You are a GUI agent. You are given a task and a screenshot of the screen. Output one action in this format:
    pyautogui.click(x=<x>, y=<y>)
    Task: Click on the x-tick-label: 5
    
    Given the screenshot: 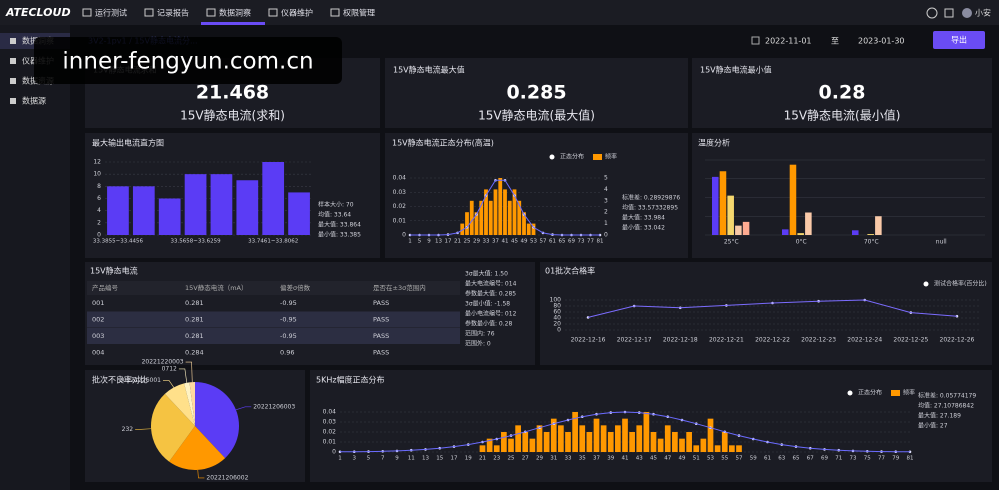 What is the action you would take?
    pyautogui.click(x=420, y=242)
    